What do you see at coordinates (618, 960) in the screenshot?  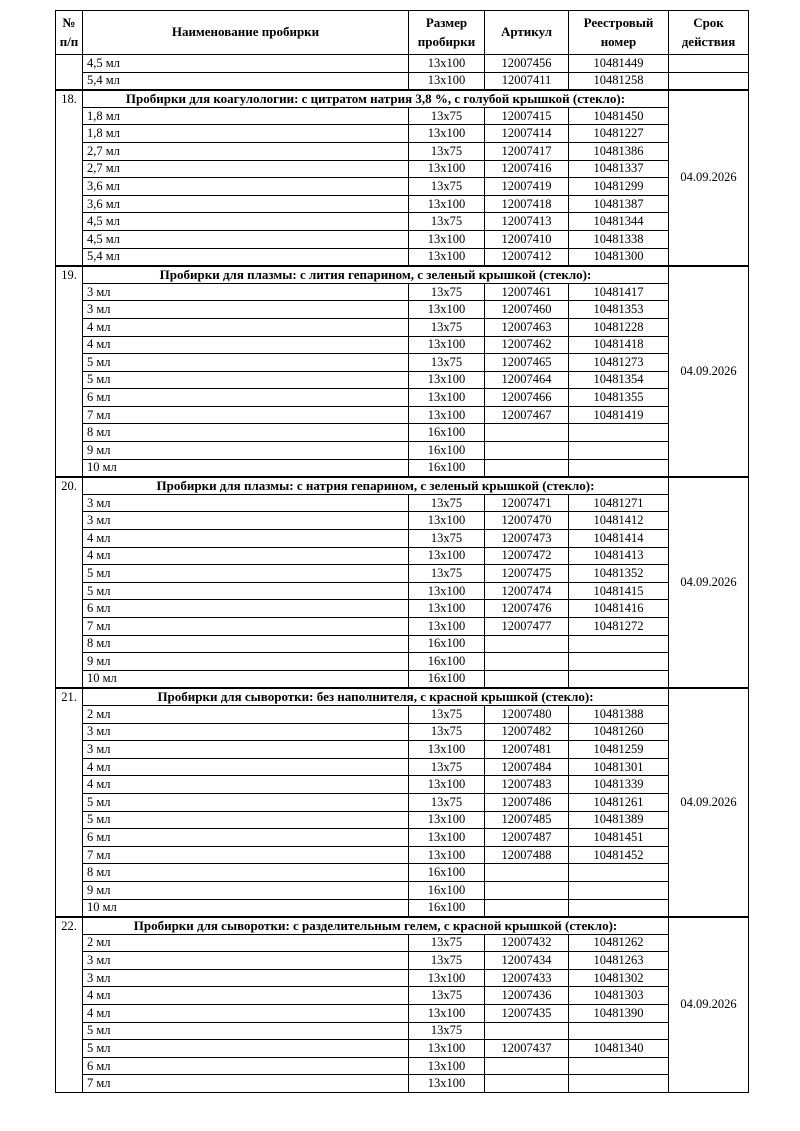 I see `registry-cell: 10481263` at bounding box center [618, 960].